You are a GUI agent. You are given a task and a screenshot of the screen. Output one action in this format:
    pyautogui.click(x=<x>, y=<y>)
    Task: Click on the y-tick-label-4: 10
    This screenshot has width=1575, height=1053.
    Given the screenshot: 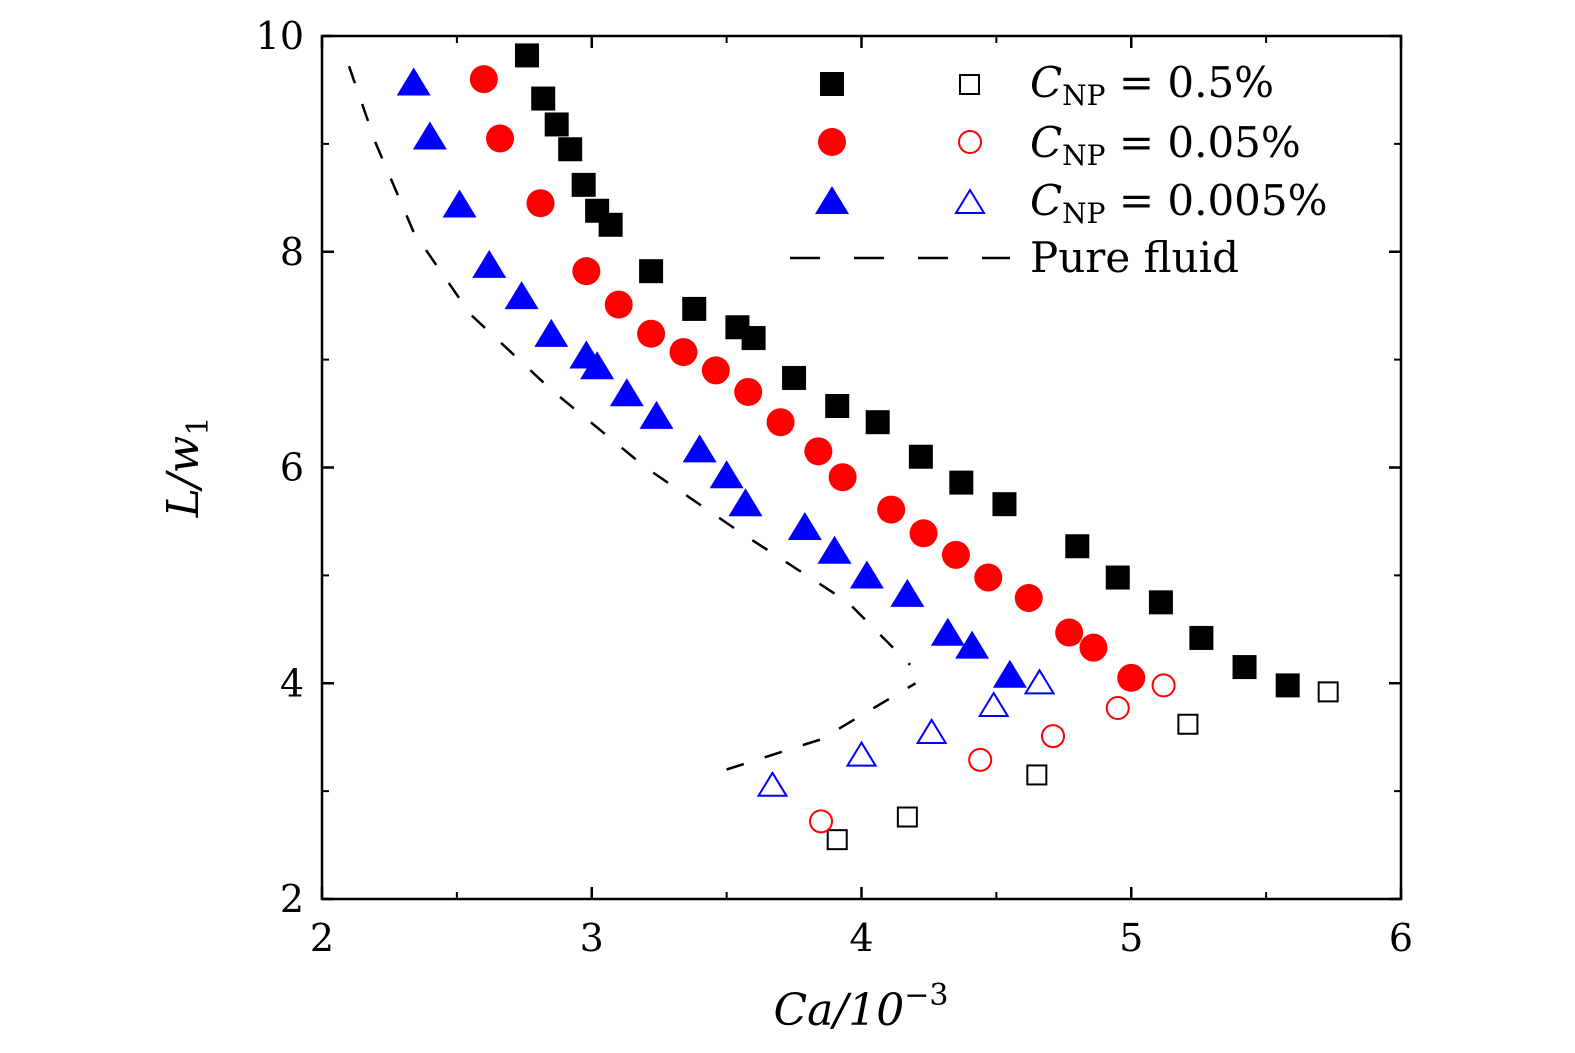 What is the action you would take?
    pyautogui.click(x=280, y=36)
    